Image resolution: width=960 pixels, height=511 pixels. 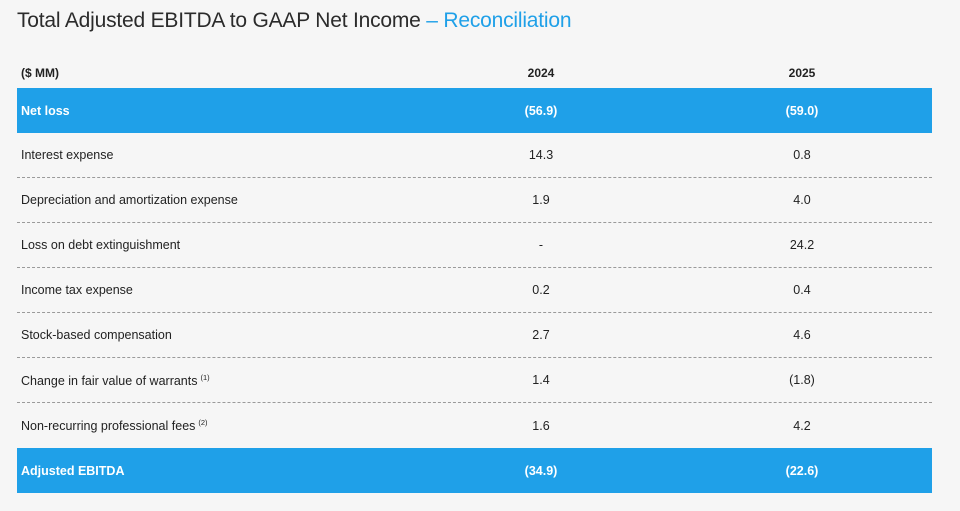 I want to click on row-value: (22.6), so click(x=802, y=470).